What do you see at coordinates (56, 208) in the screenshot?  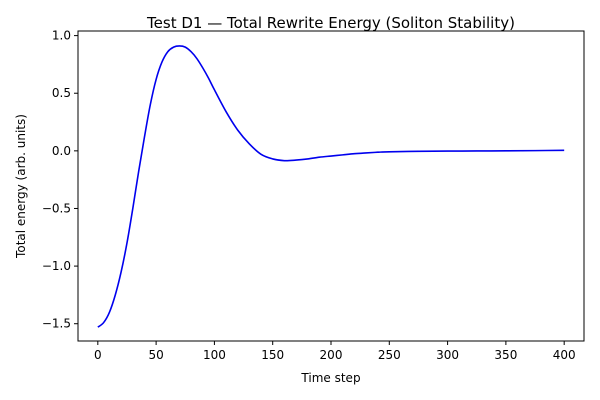 I see `y-tick-label: −0.5` at bounding box center [56, 208].